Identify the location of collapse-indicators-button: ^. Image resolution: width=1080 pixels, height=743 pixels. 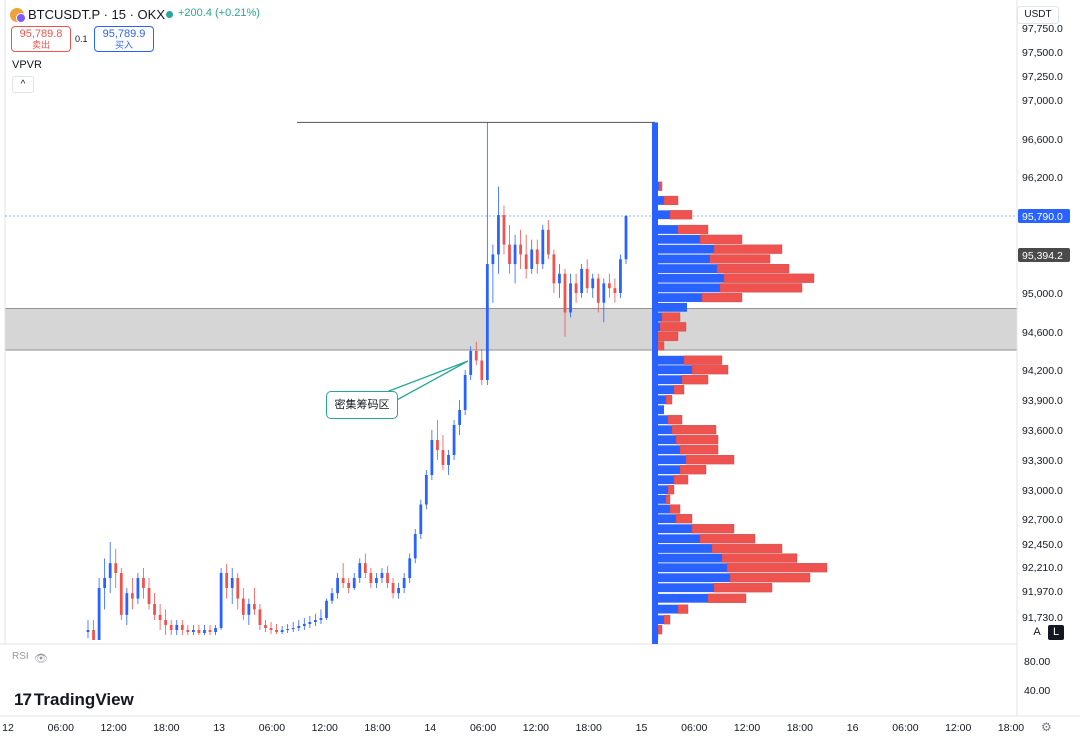
(23, 84).